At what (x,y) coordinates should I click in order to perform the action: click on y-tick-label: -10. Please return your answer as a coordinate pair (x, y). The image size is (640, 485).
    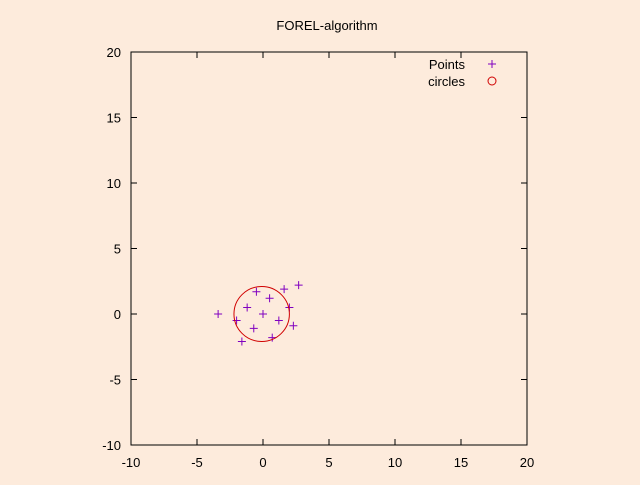
    Looking at the image, I should click on (111, 445).